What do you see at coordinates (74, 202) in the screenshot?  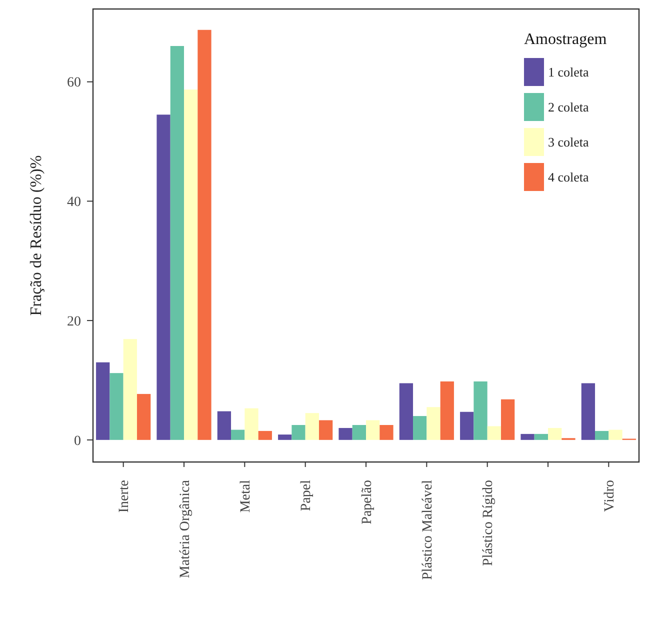 I see `y-tick-label: 40` at bounding box center [74, 202].